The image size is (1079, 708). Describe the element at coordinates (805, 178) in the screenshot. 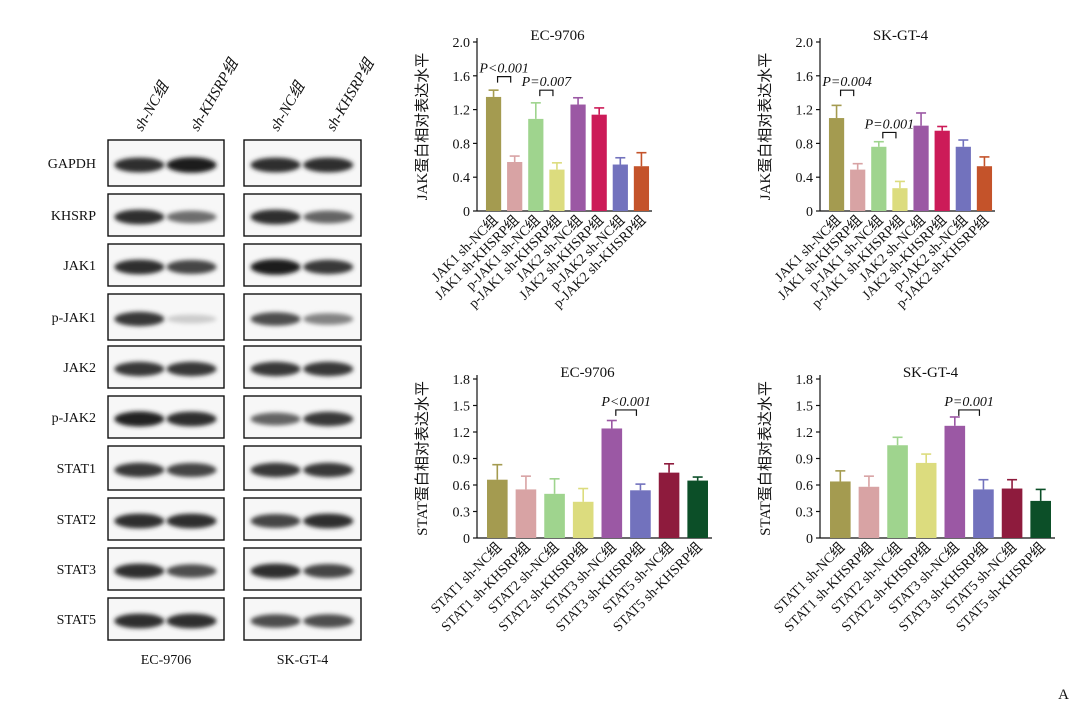

I see `y-tick-label-1: 0.4` at that location.